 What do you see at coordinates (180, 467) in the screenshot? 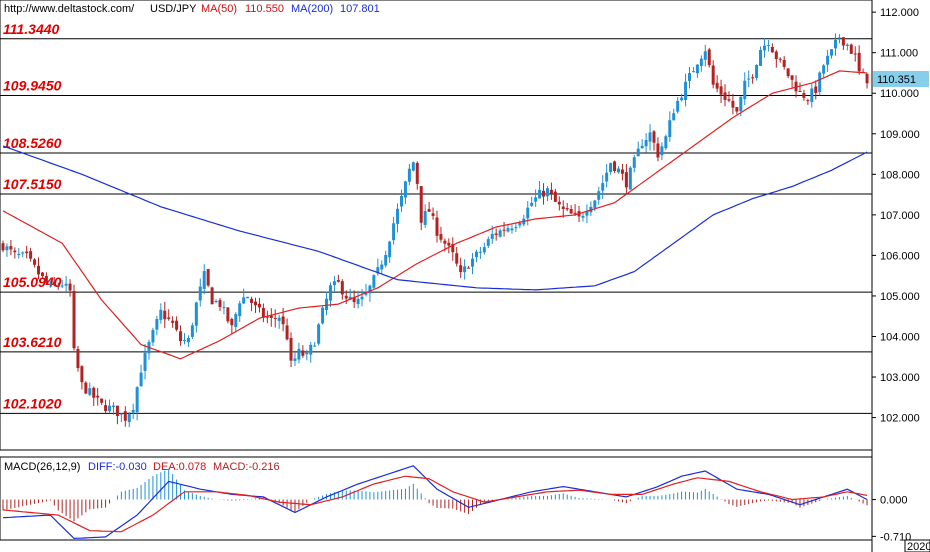
I see `macd-dea-value: DEA:0.078` at bounding box center [180, 467].